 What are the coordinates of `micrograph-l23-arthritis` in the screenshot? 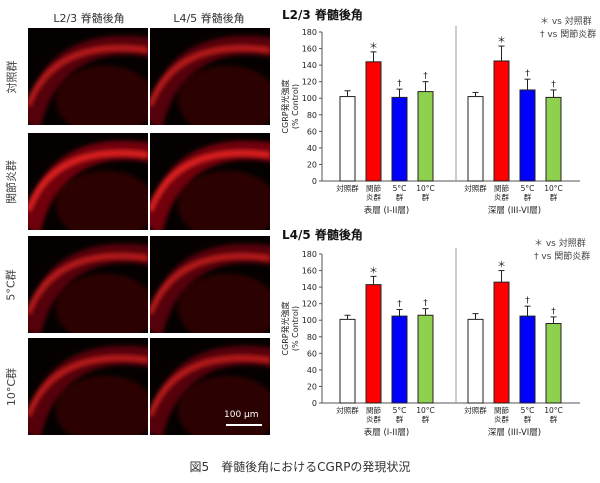 It's located at (88, 181).